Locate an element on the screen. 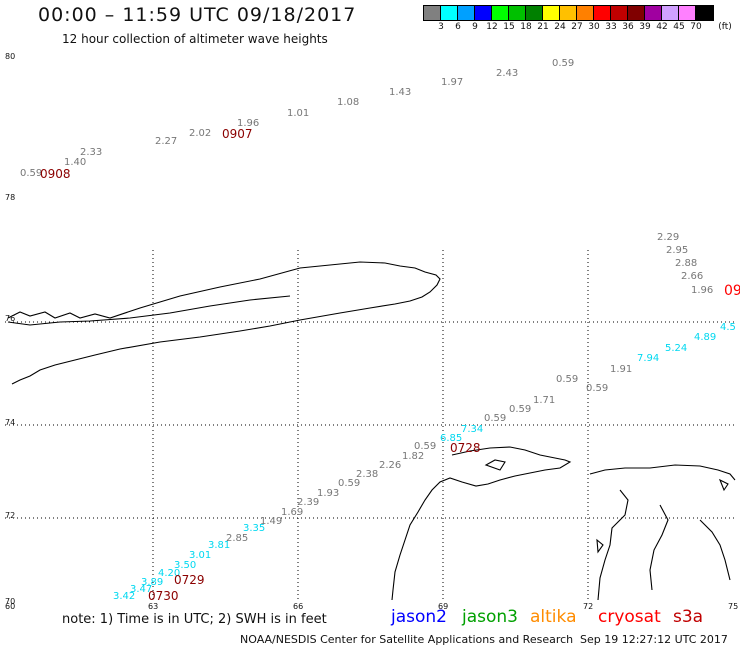 Image resolution: width=740 pixels, height=650 pixels. wave-height-value: 2.95 is located at coordinates (677, 250).